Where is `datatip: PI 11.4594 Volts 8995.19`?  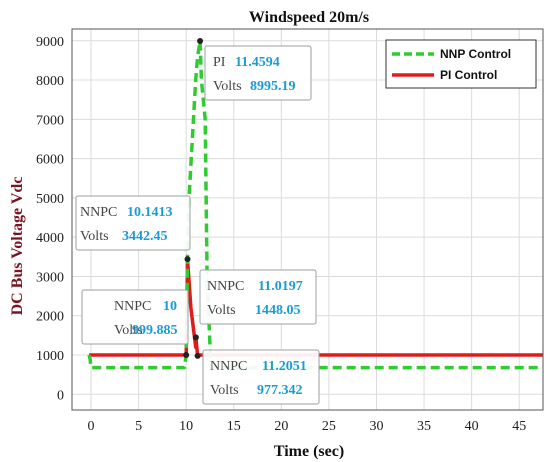 datatip: PI 11.4594 Volts 8995.19 is located at coordinates (258, 73).